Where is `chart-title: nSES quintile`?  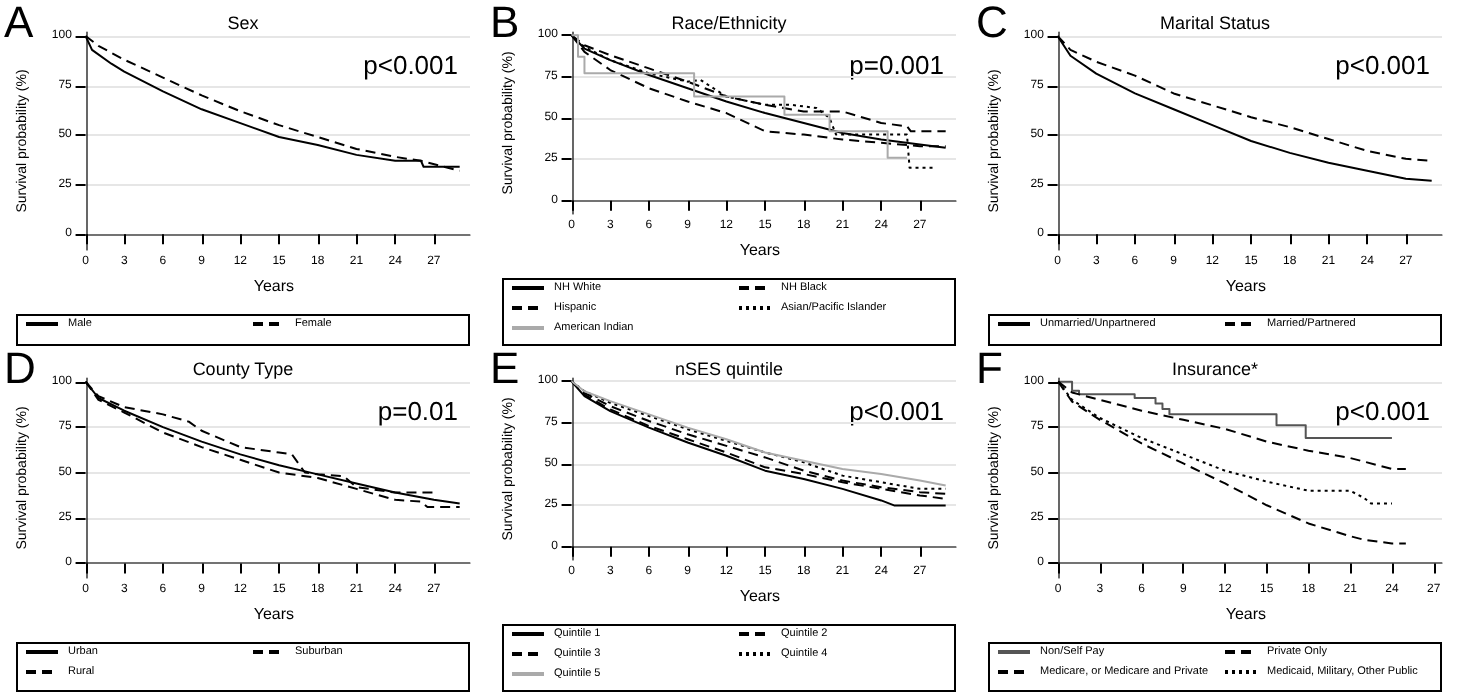 chart-title: nSES quintile is located at coordinates (729, 369).